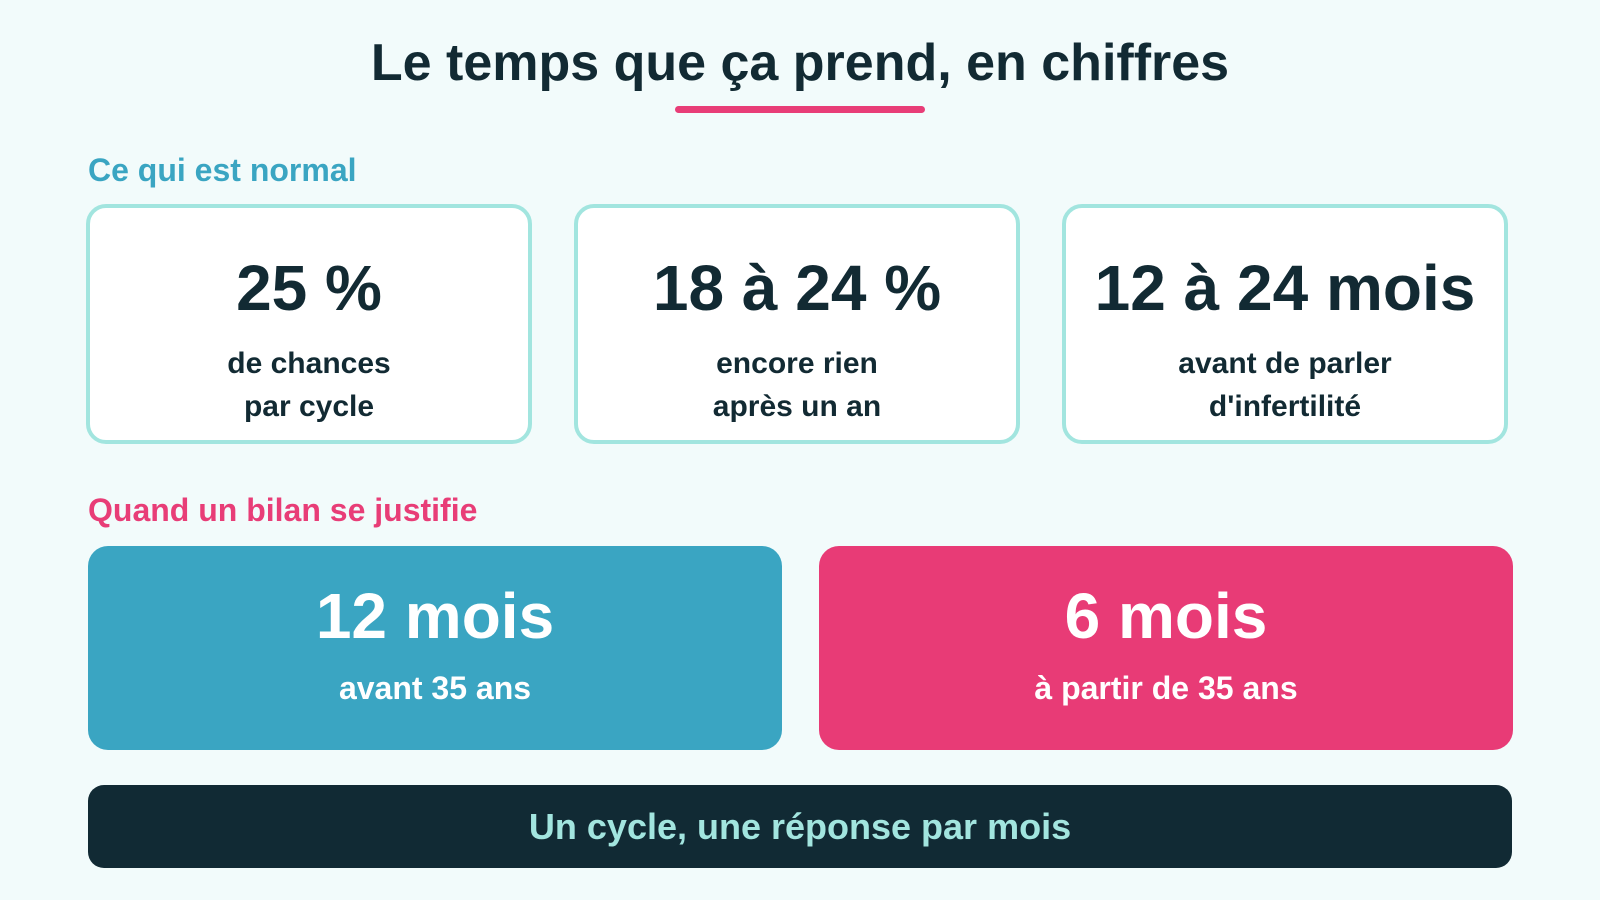 Image resolution: width=1600 pixels, height=900 pixels. I want to click on title-underline, so click(800, 109).